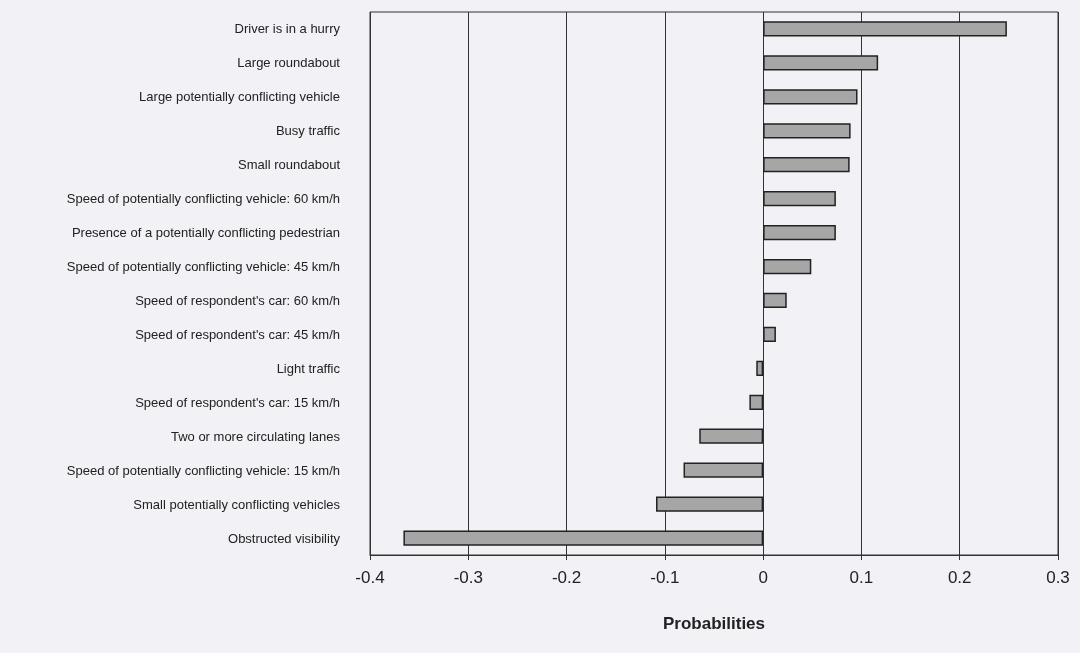 This screenshot has height=653, width=1080. I want to click on x-tick-label: -0.2, so click(566, 577).